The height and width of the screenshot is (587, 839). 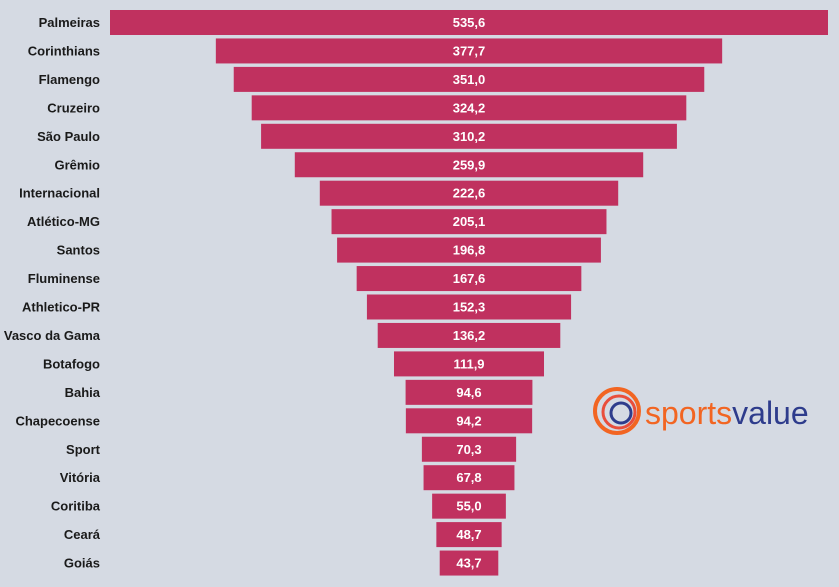 I want to click on category-label-0: Palmeiras, so click(x=69, y=22).